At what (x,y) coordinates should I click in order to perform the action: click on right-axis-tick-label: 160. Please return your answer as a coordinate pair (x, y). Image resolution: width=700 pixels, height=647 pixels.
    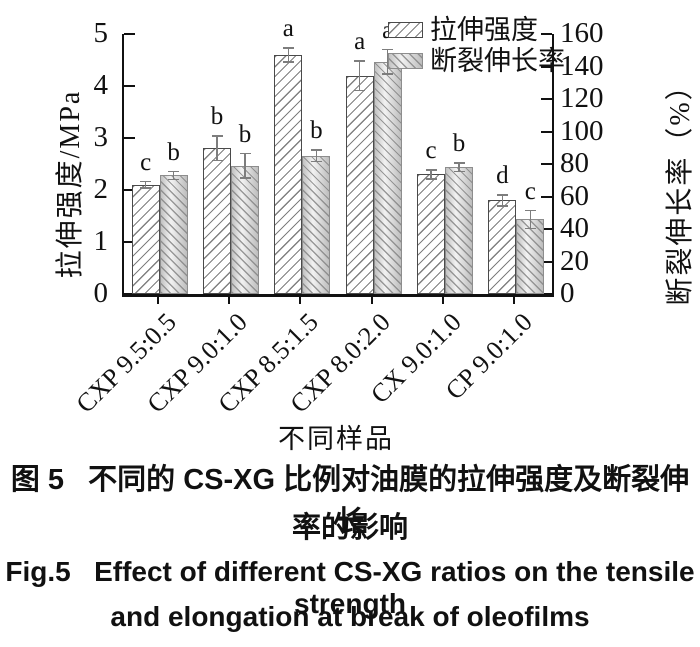
    Looking at the image, I should click on (582, 33).